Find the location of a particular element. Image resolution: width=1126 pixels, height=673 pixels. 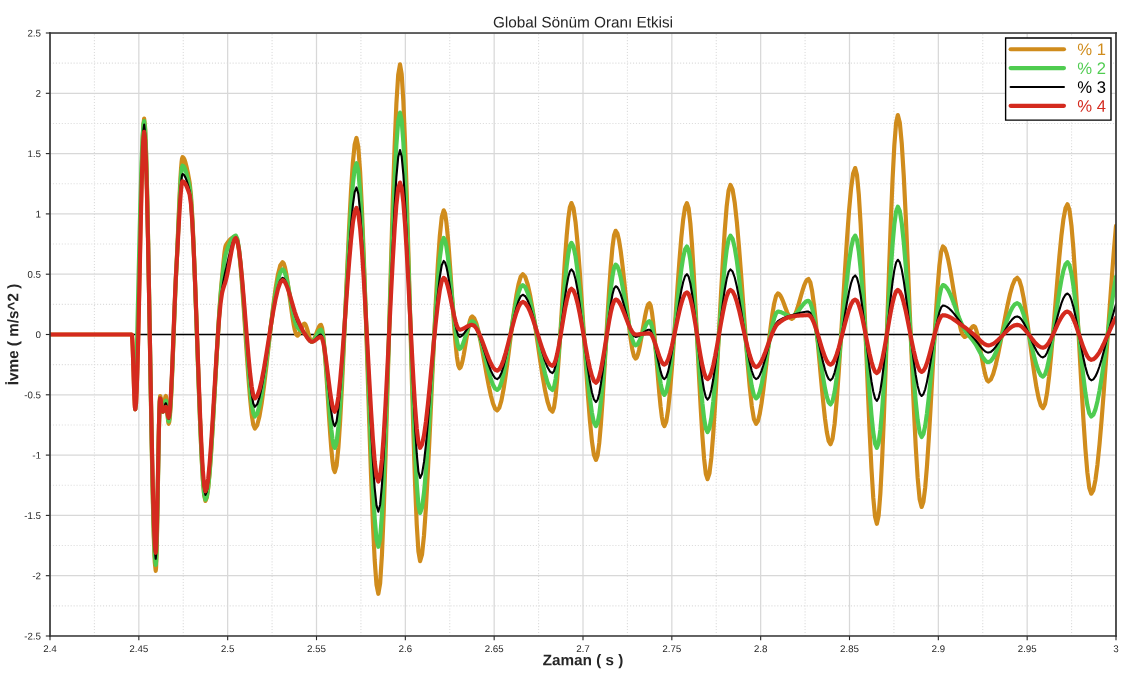

x-tick-label: 2.75 is located at coordinates (671, 649).